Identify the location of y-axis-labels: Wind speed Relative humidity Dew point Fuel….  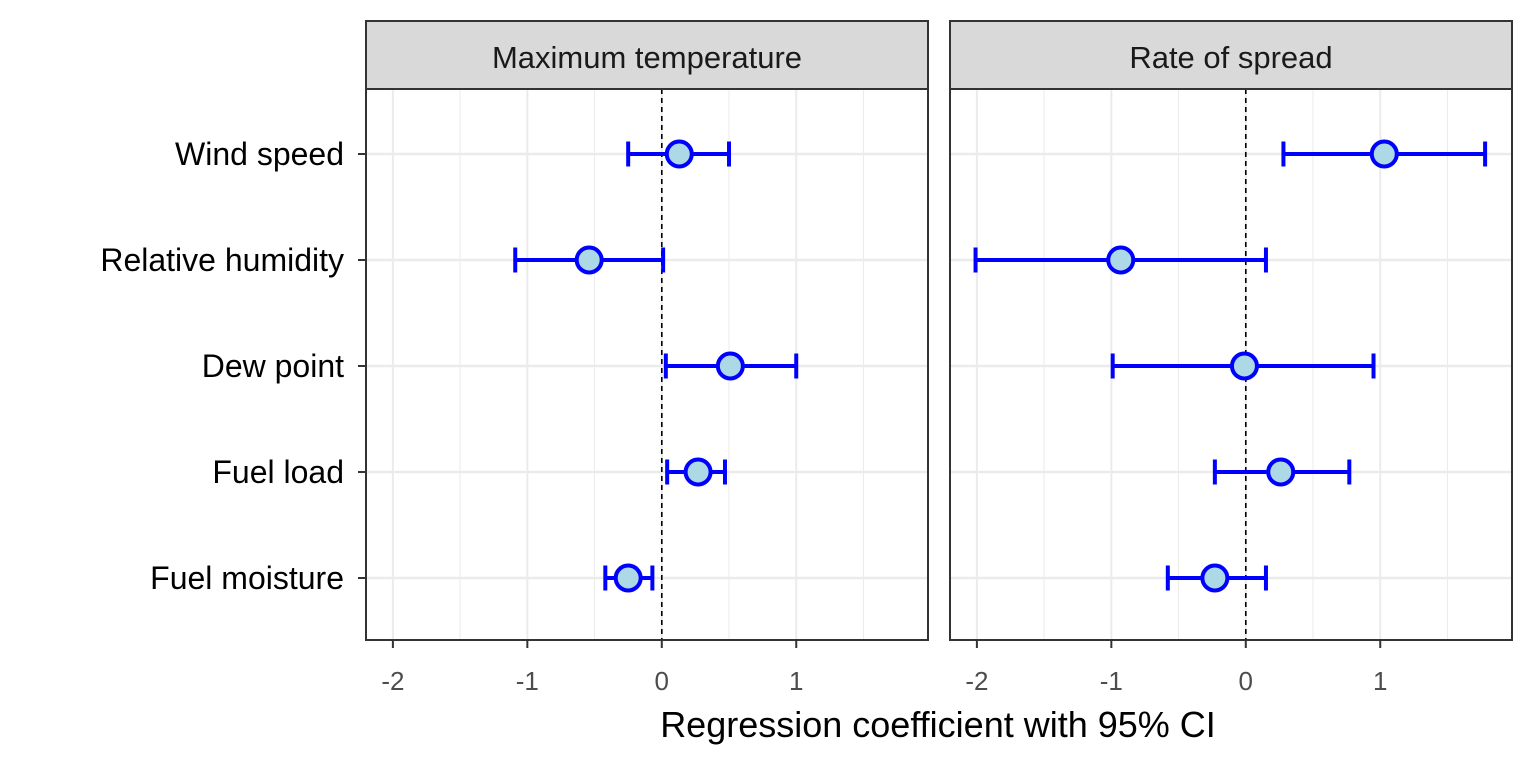
(233, 366).